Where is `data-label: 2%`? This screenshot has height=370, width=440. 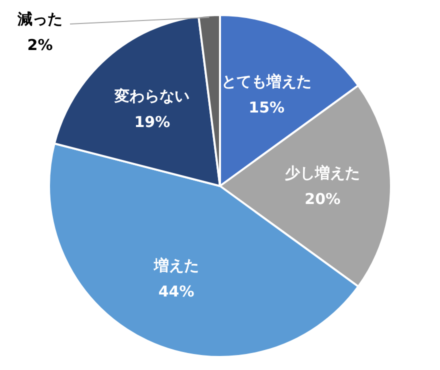 data-label: 2% is located at coordinates (40, 45).